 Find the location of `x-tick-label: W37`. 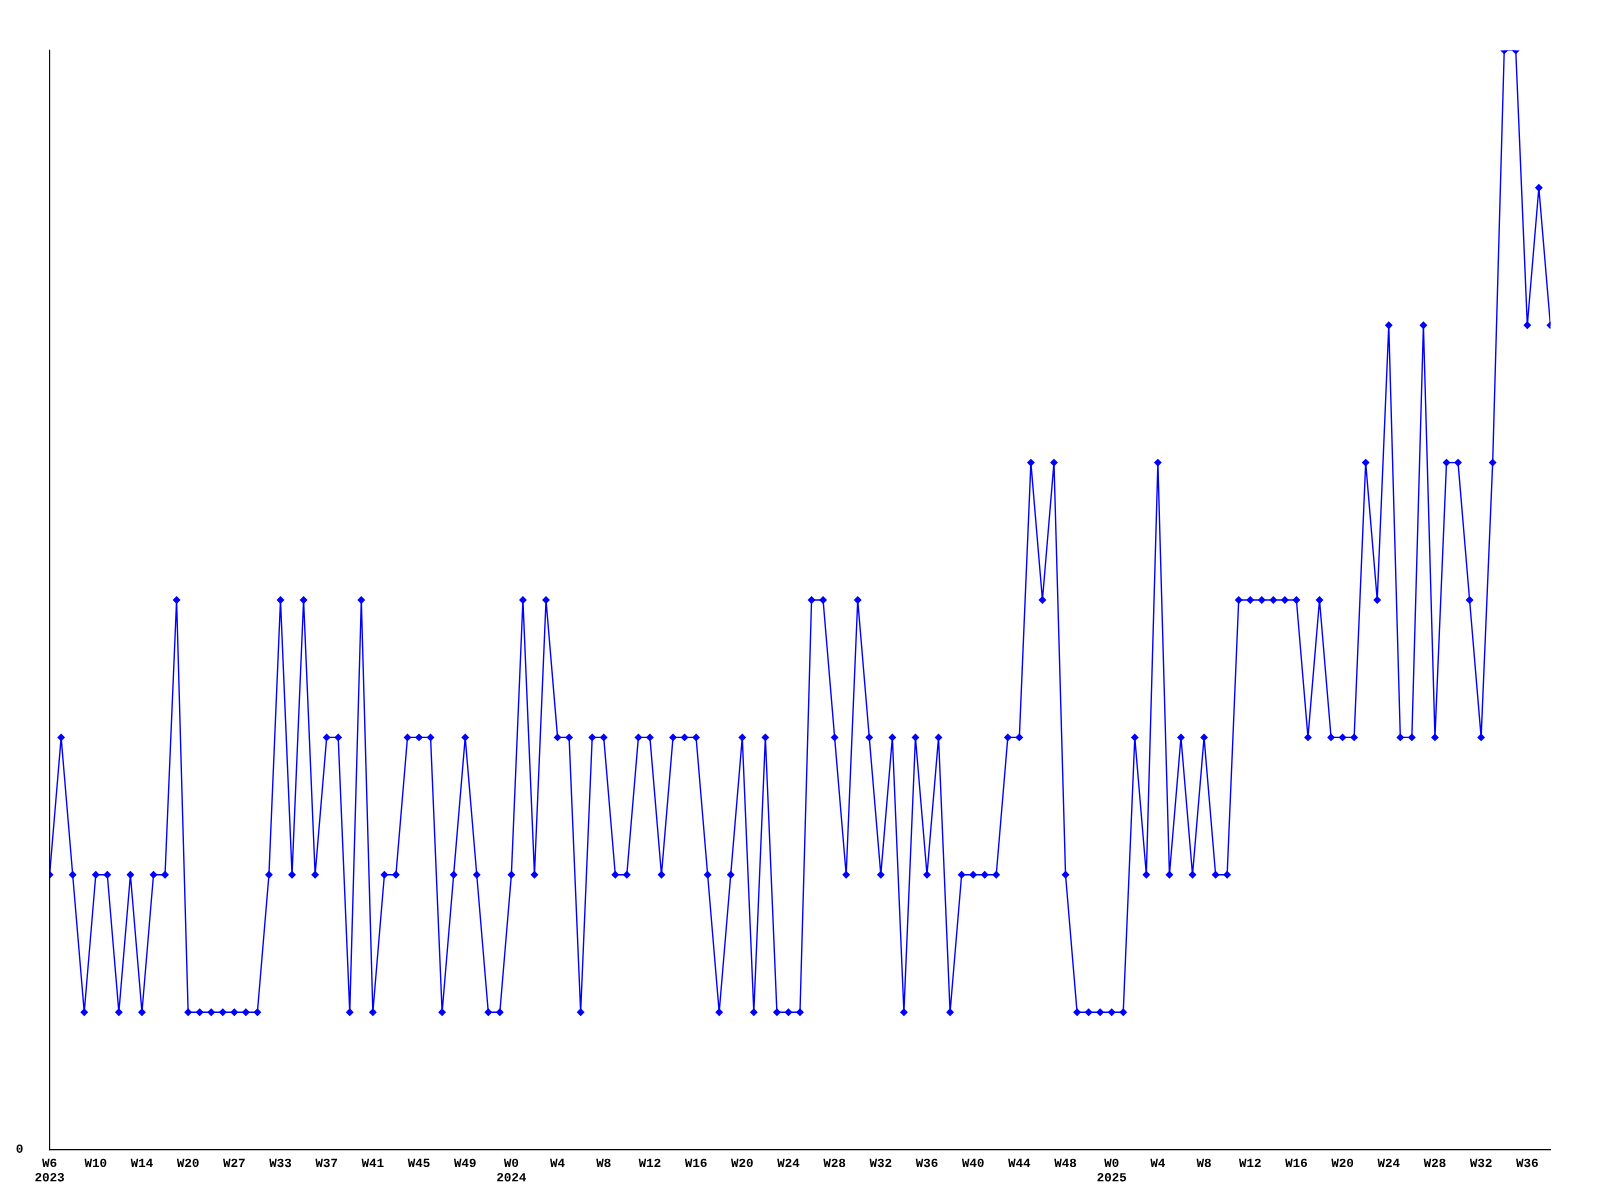

x-tick-label: W37 is located at coordinates (326, 1163).